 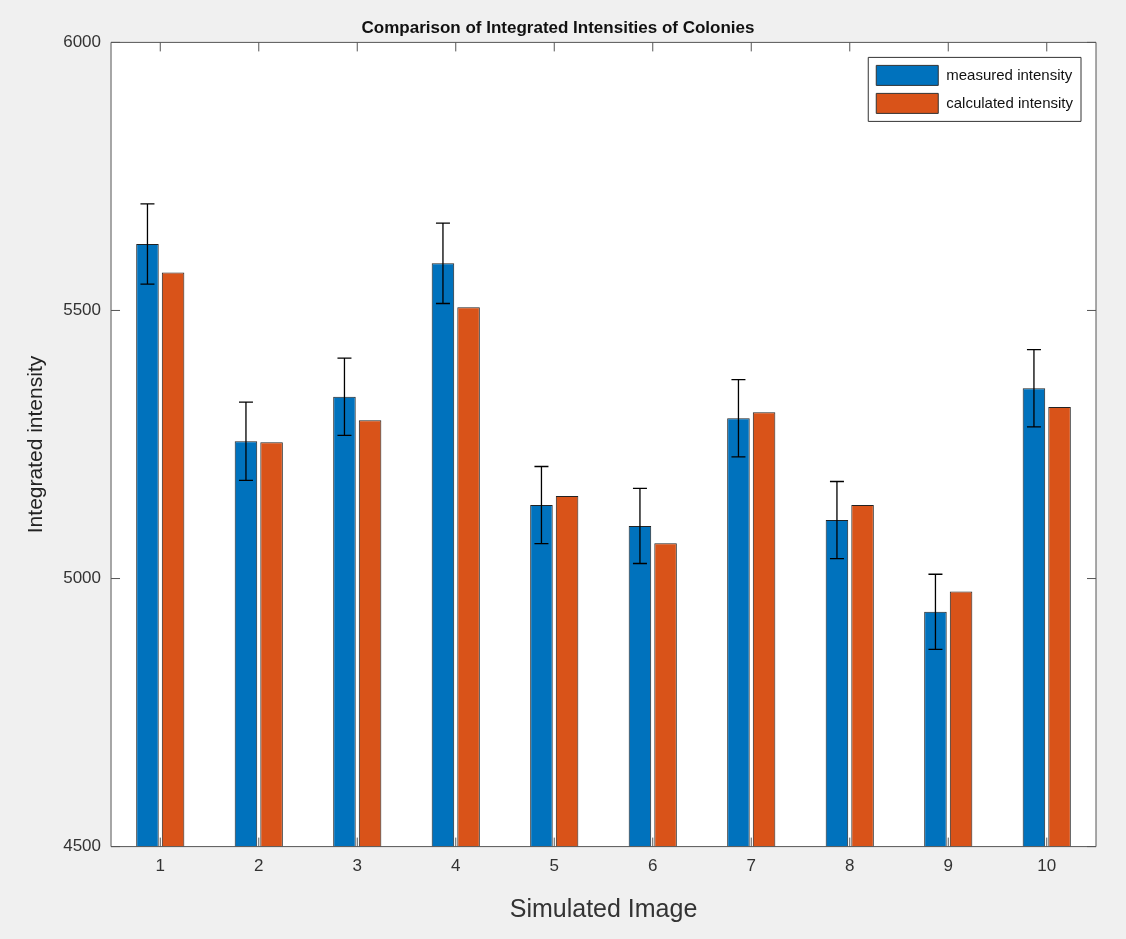 I want to click on y-axis-title: Integrated intensity, so click(x=35, y=444).